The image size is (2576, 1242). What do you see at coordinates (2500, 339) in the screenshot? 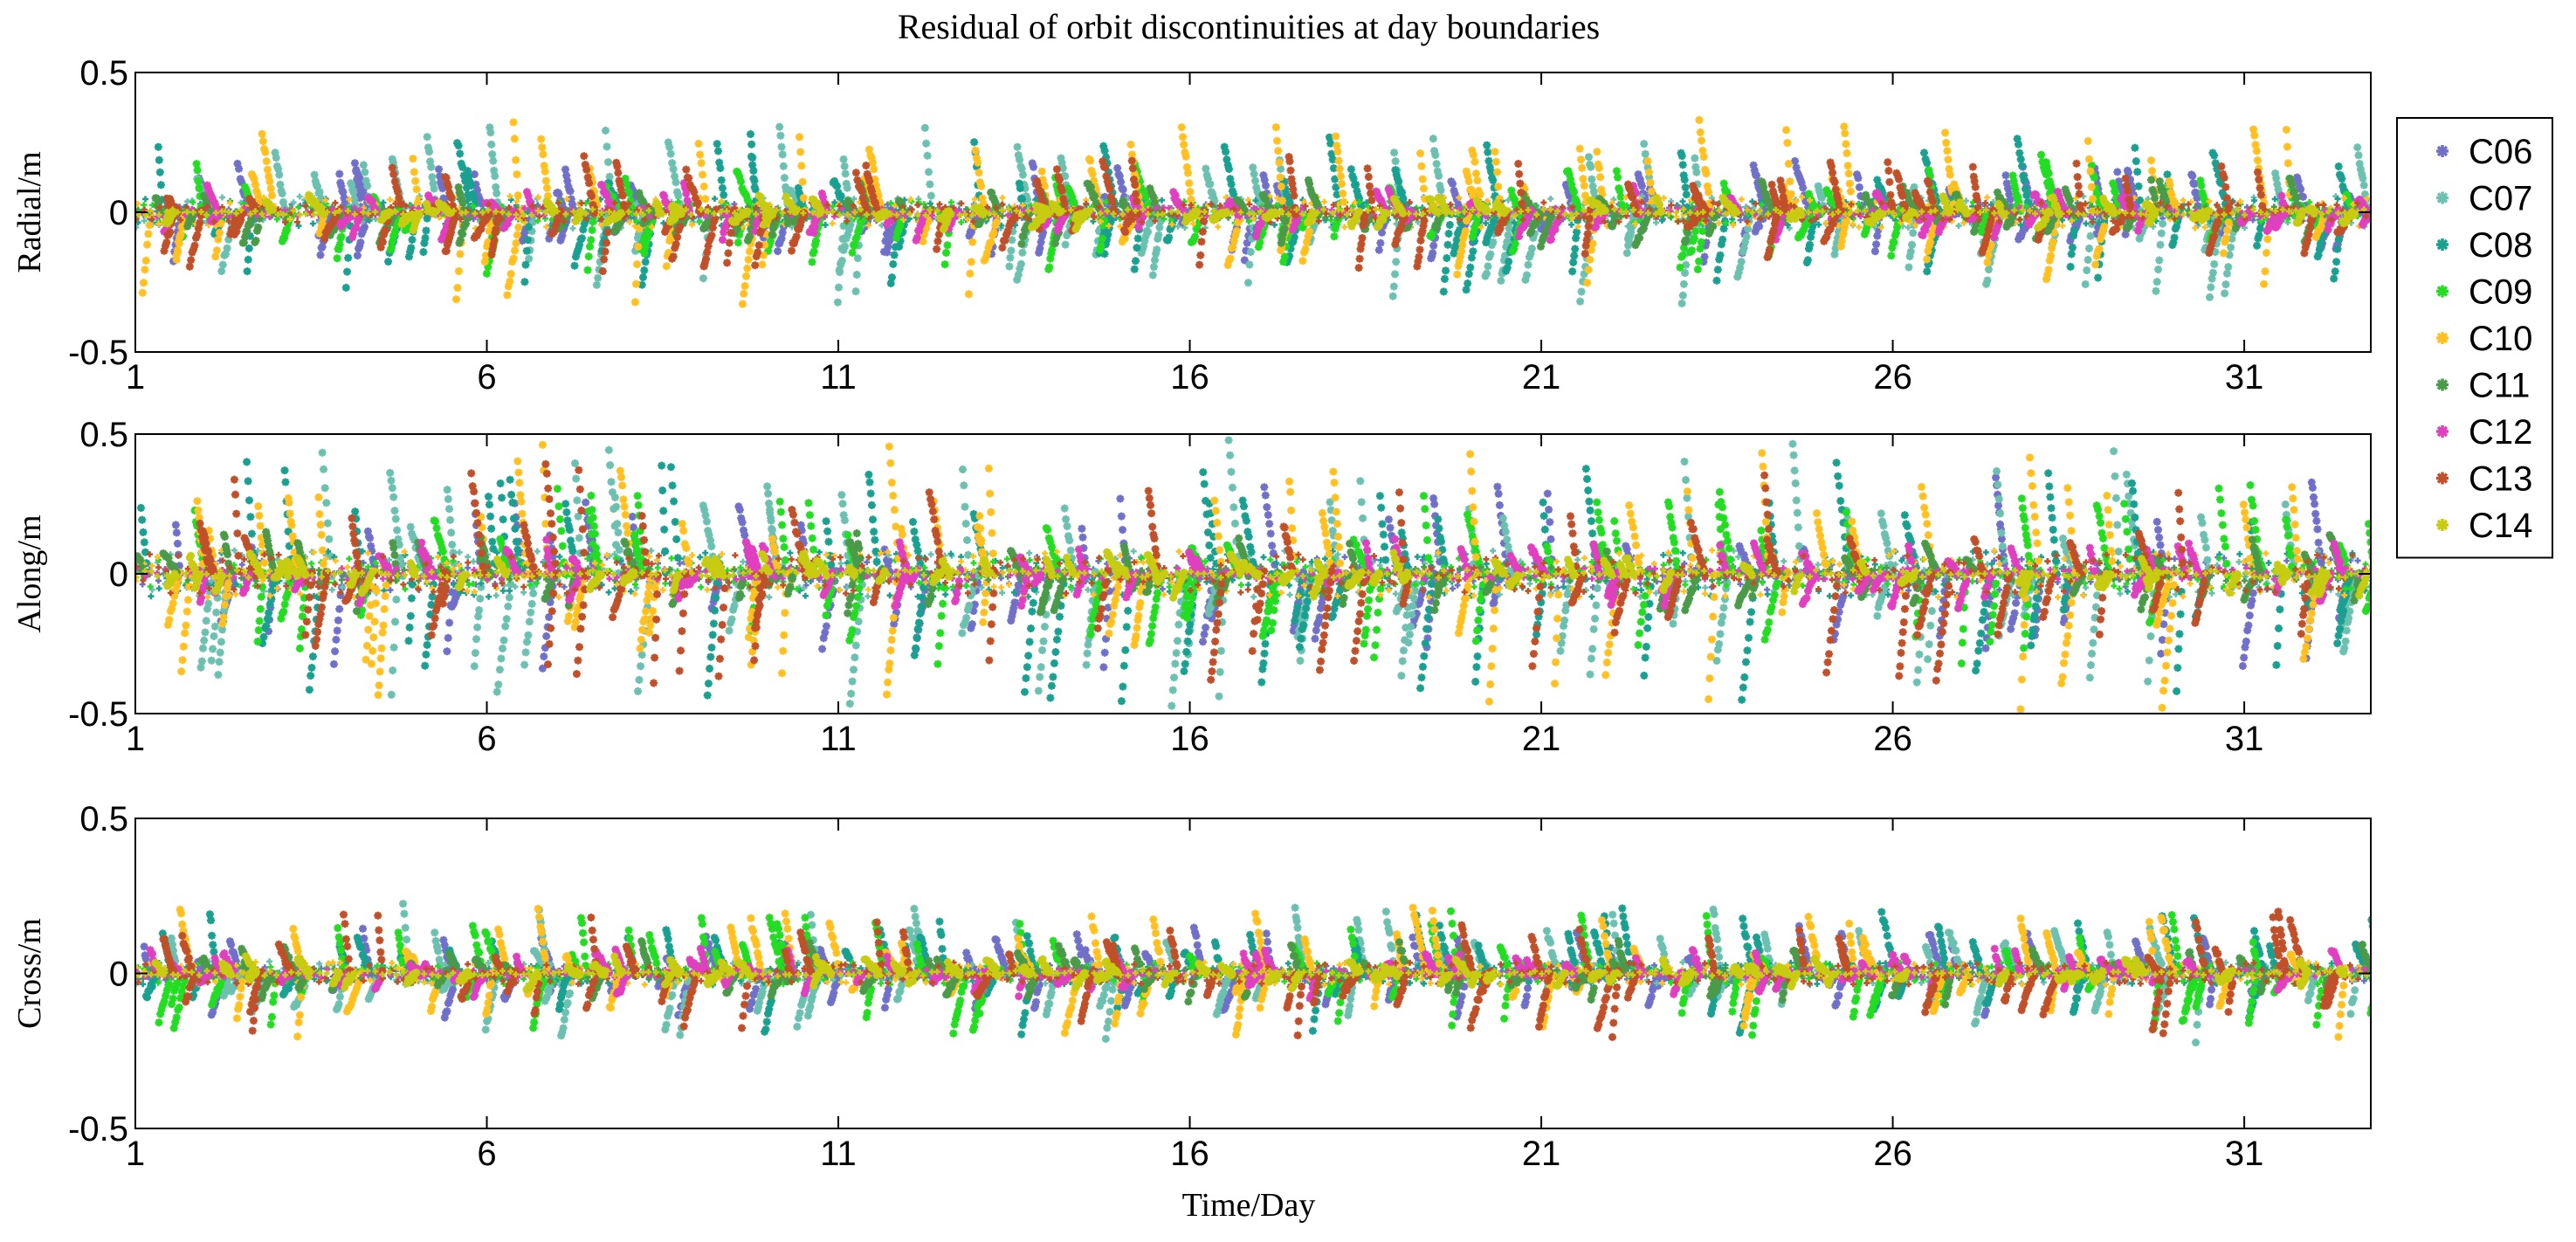
I see `legend-label: C10` at bounding box center [2500, 339].